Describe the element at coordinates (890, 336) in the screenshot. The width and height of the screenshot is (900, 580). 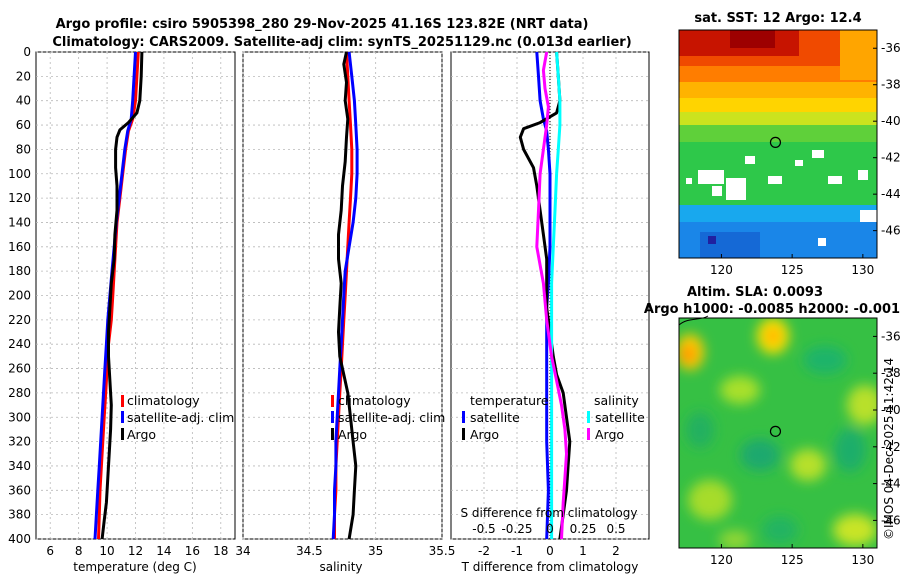
I see `sla-map-ytick-label: -36` at that location.